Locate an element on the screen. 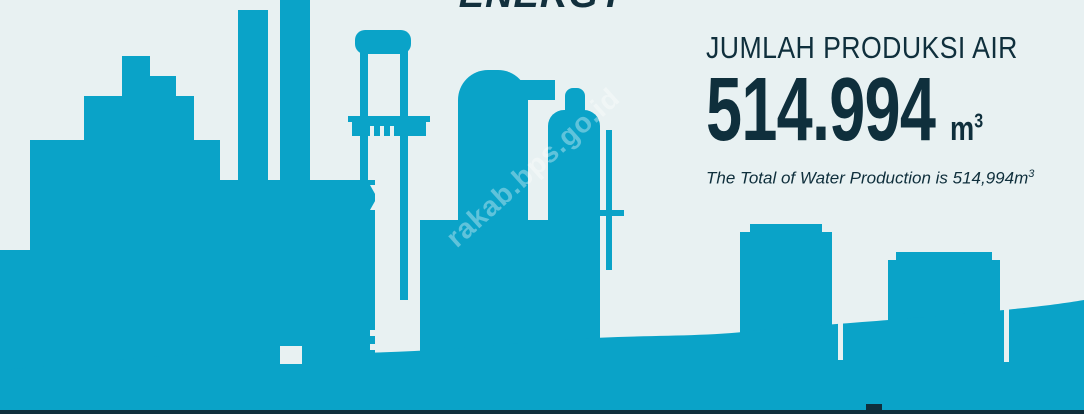 Image resolution: width=1084 pixels, height=414 pixels. production-value-row: 514.994 m3 is located at coordinates (891, 110).